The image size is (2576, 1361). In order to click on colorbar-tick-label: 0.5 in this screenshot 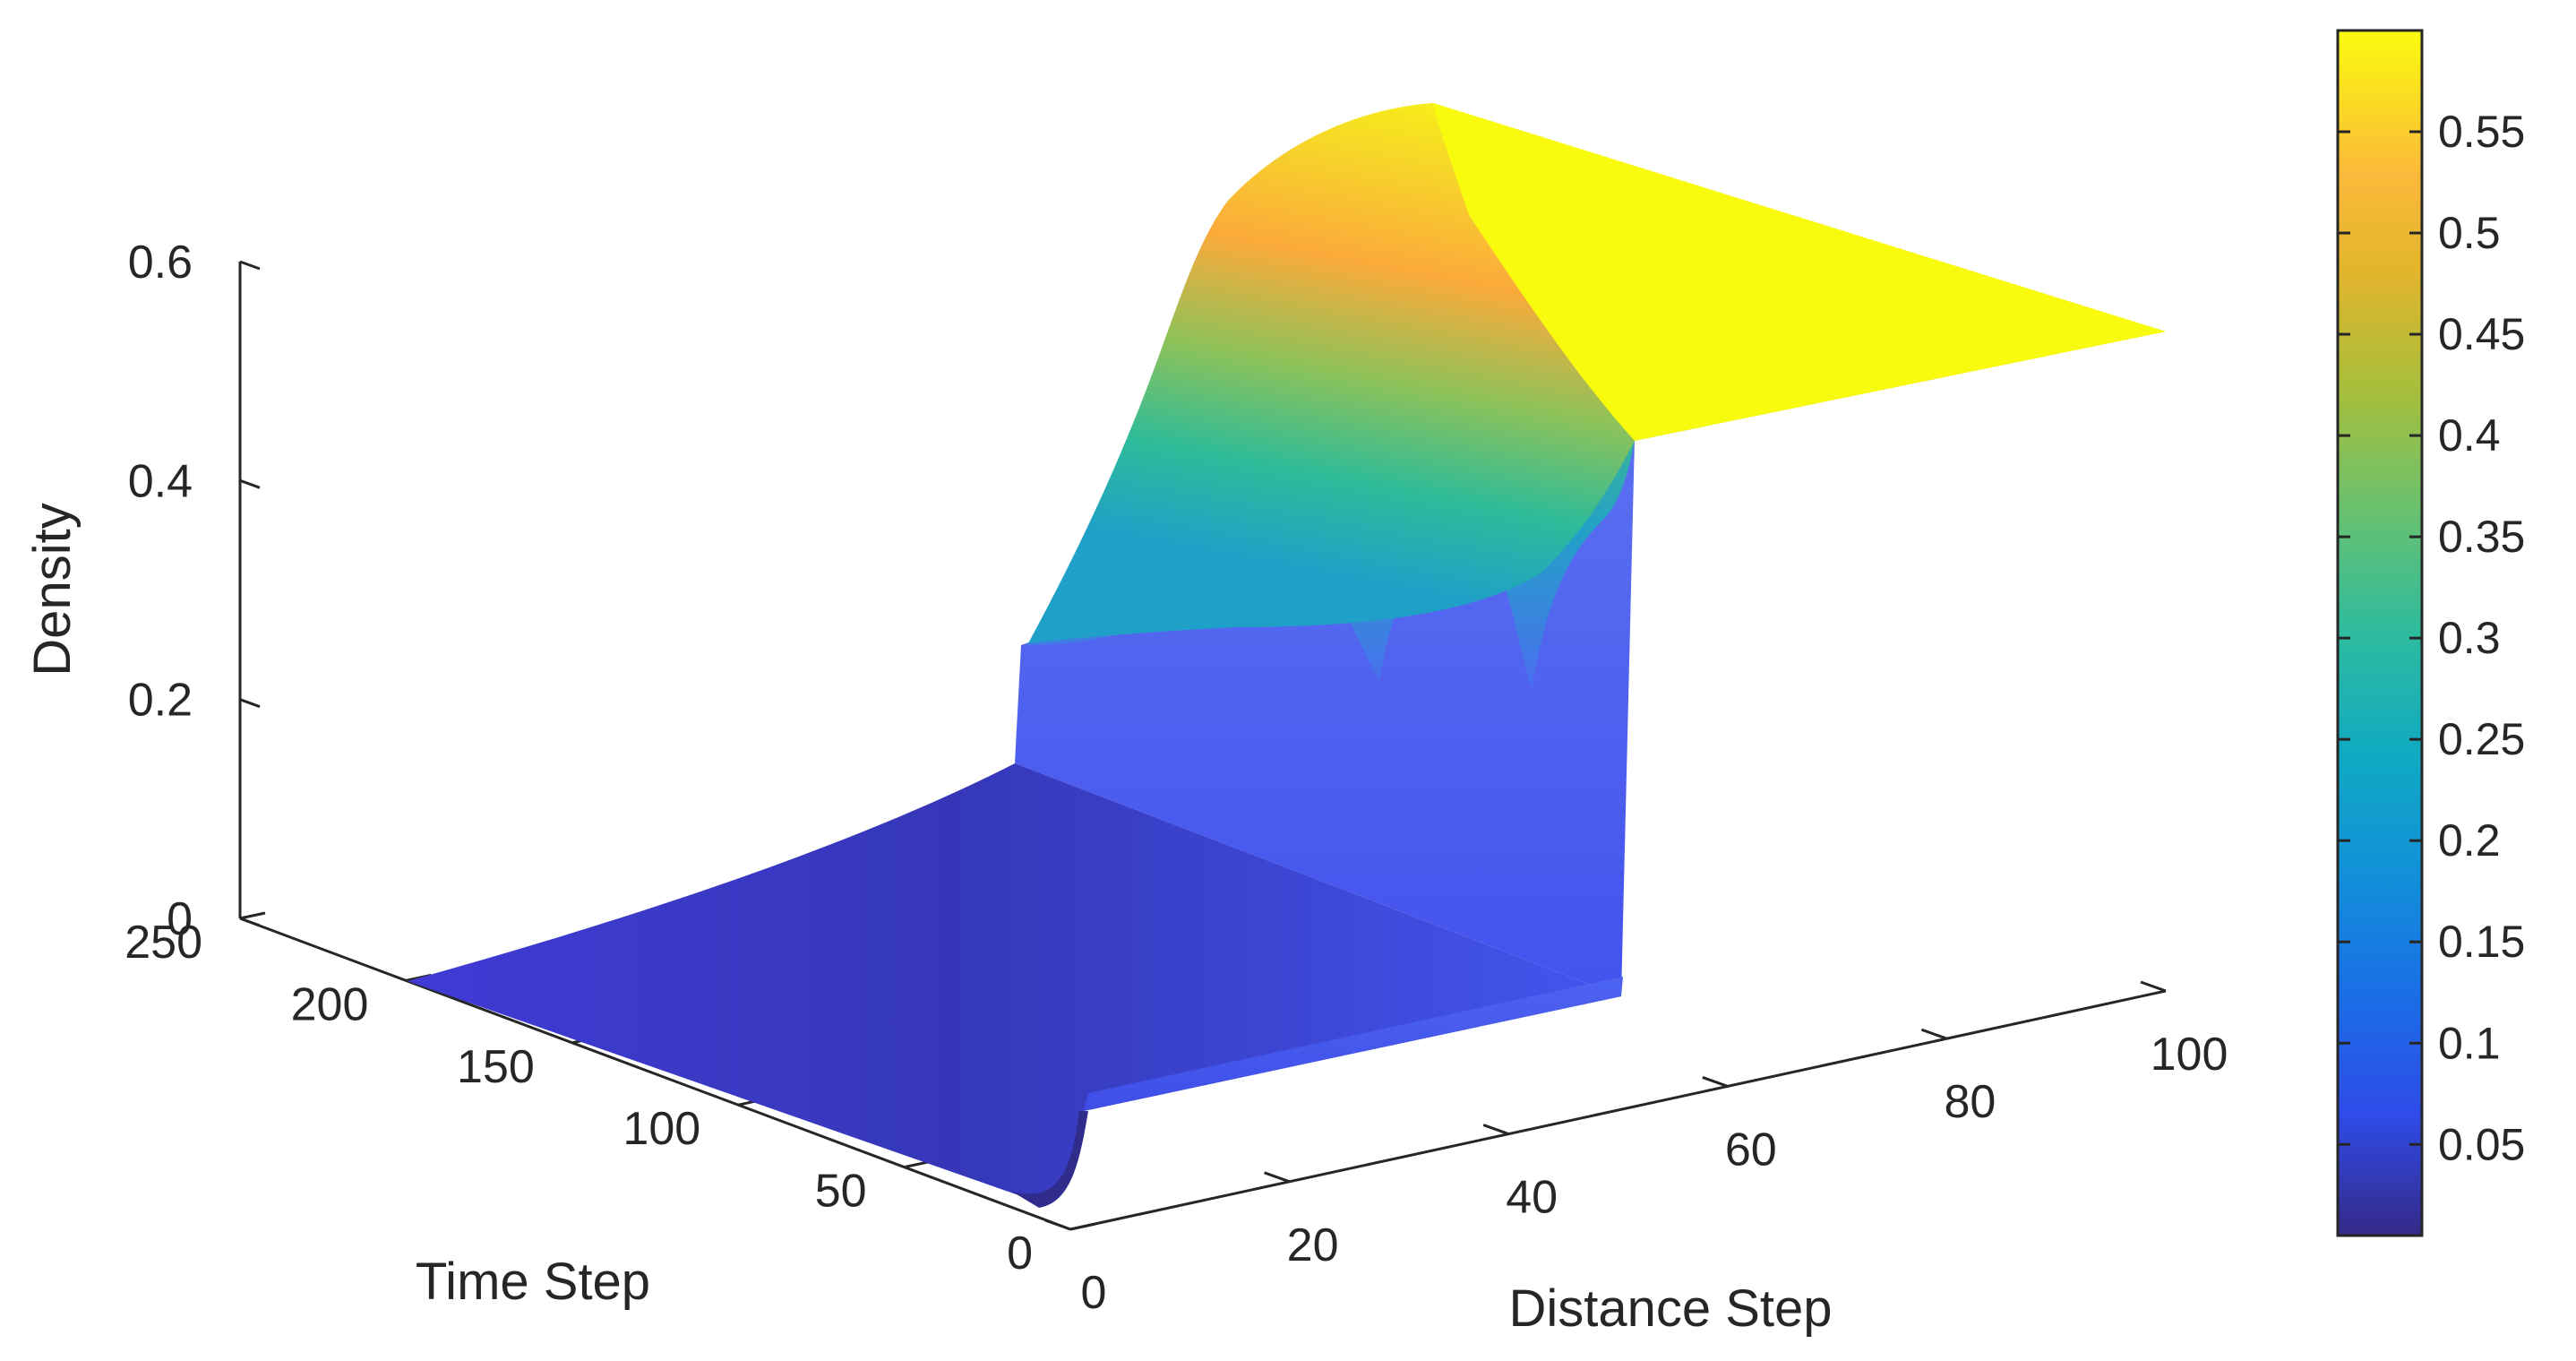, I will do `click(2469, 233)`.